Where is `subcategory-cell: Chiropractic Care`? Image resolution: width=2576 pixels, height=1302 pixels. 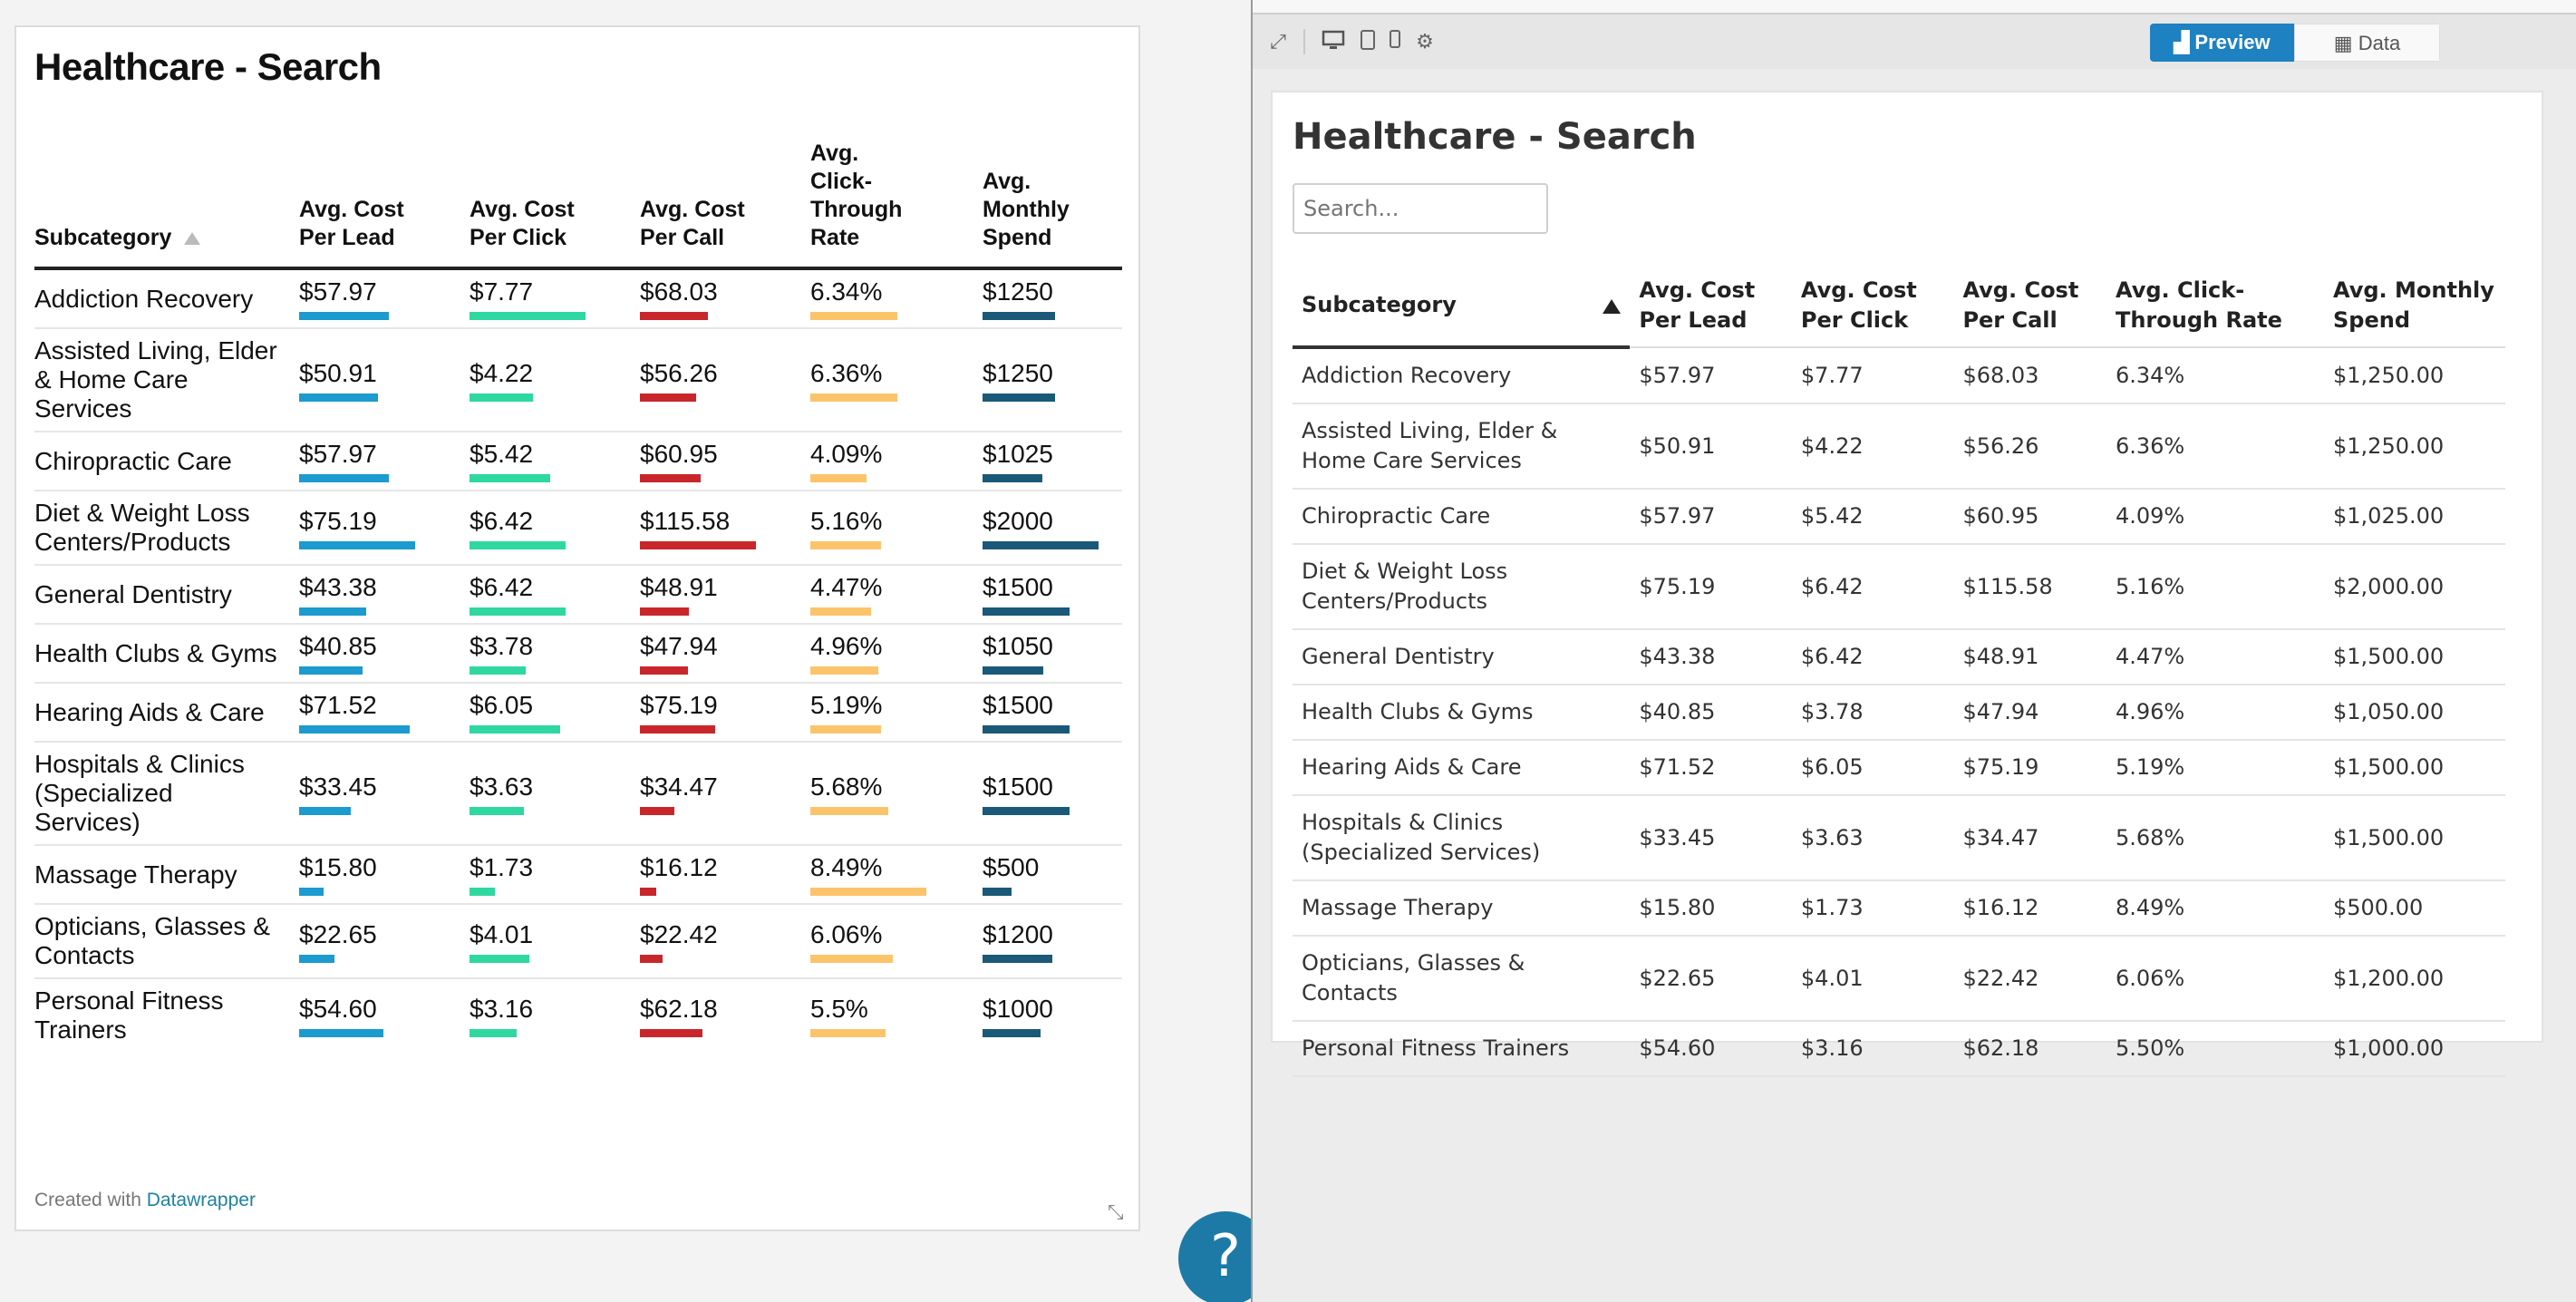
subcategory-cell: Chiropractic Care is located at coordinates (1462, 517).